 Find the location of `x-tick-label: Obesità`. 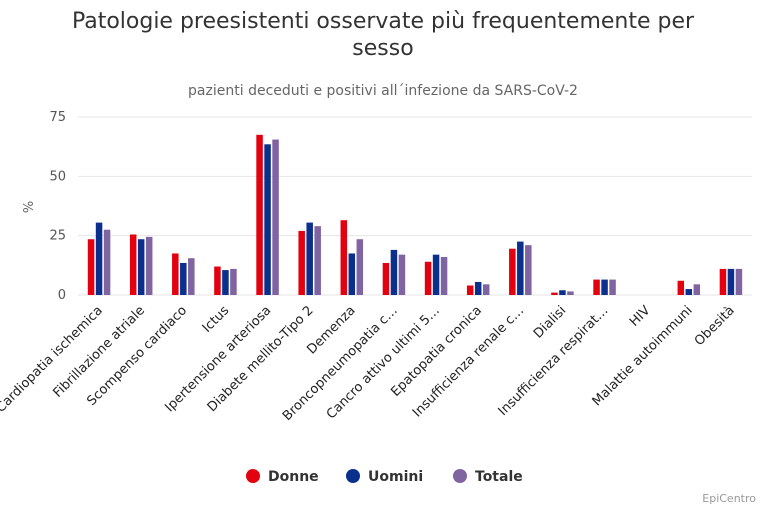

x-tick-label: Obesità is located at coordinates (715, 326).